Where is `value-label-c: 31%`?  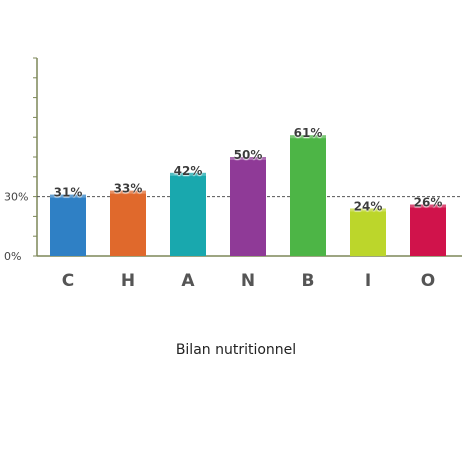 value-label-c: 31% is located at coordinates (68, 193).